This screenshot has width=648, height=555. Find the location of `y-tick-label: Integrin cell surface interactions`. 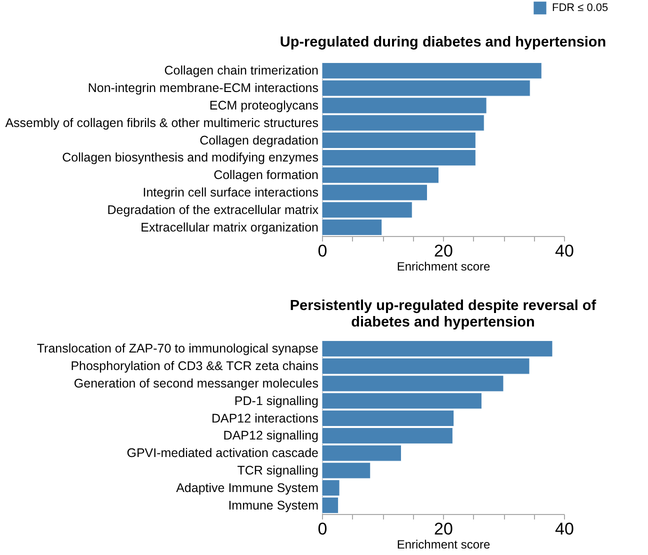

y-tick-label: Integrin cell surface interactions is located at coordinates (230, 193).